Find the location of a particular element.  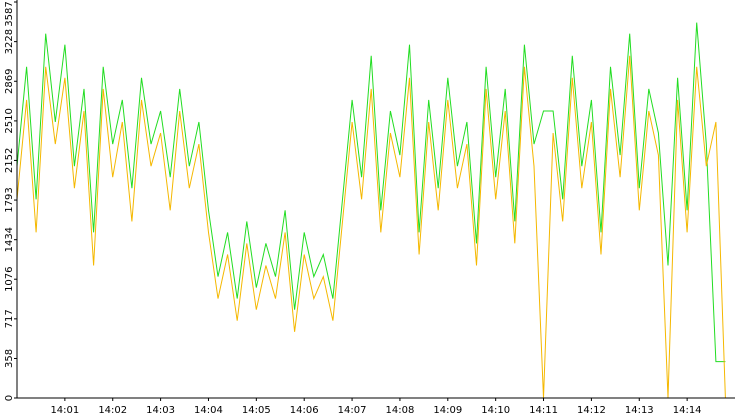

y-tick-label: 1076 is located at coordinates (9, 278).